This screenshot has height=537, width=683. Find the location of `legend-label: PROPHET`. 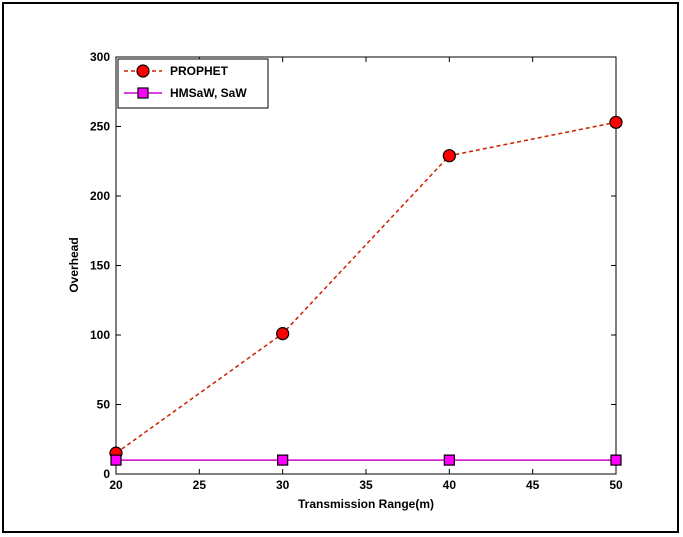

legend-label: PROPHET is located at coordinates (199, 71).